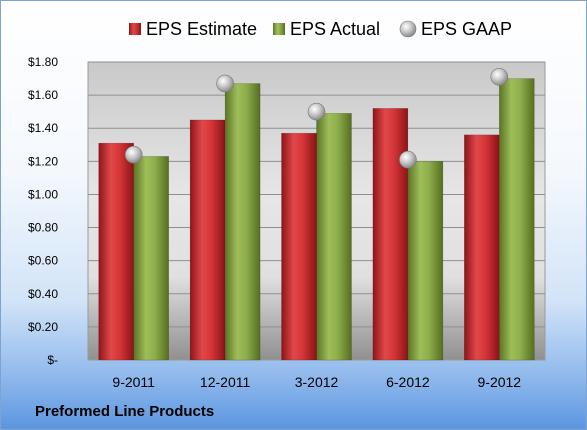 This screenshot has width=587, height=430. I want to click on x-tick-label: 3-2012, so click(317, 382).